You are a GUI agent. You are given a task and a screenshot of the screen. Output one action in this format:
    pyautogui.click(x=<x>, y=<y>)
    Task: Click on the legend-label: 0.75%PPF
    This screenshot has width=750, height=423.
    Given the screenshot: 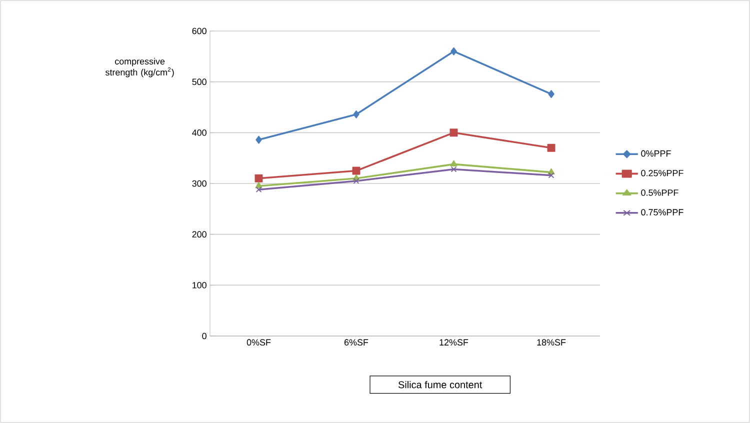 What is the action you would take?
    pyautogui.click(x=662, y=212)
    